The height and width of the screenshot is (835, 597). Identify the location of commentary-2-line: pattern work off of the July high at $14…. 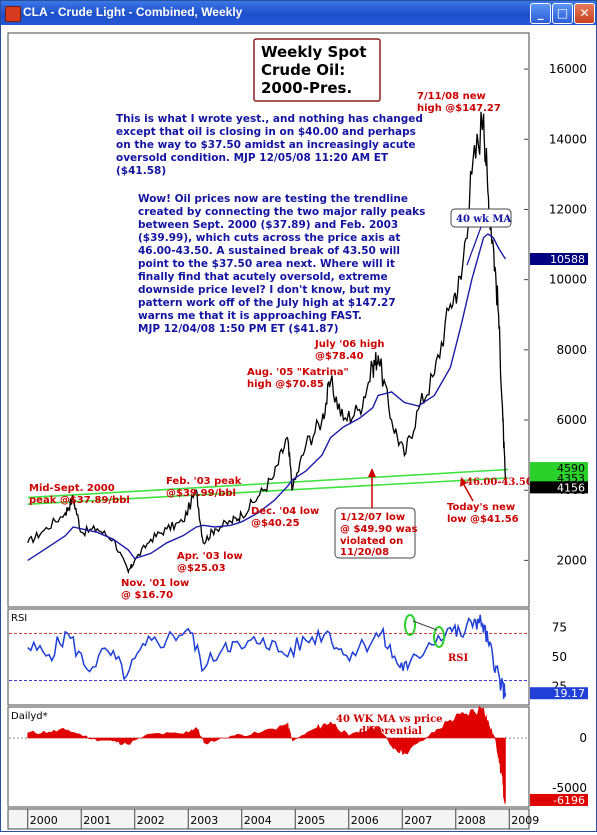
(267, 303).